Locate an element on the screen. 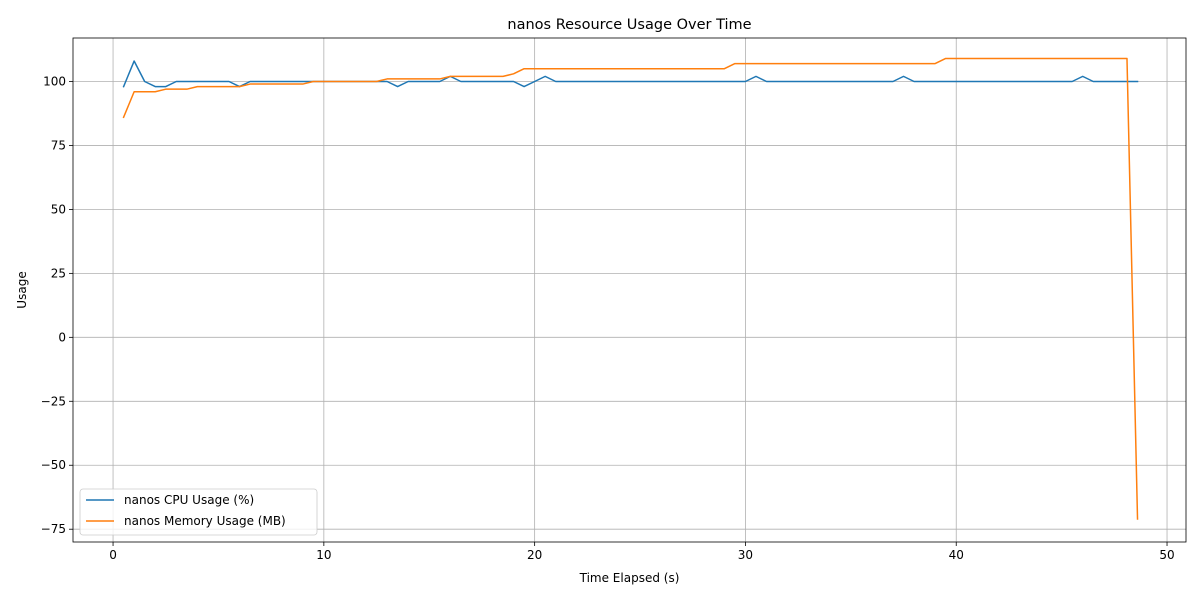 The width and height of the screenshot is (1200, 600). x-tick-label: 0 is located at coordinates (113, 555).